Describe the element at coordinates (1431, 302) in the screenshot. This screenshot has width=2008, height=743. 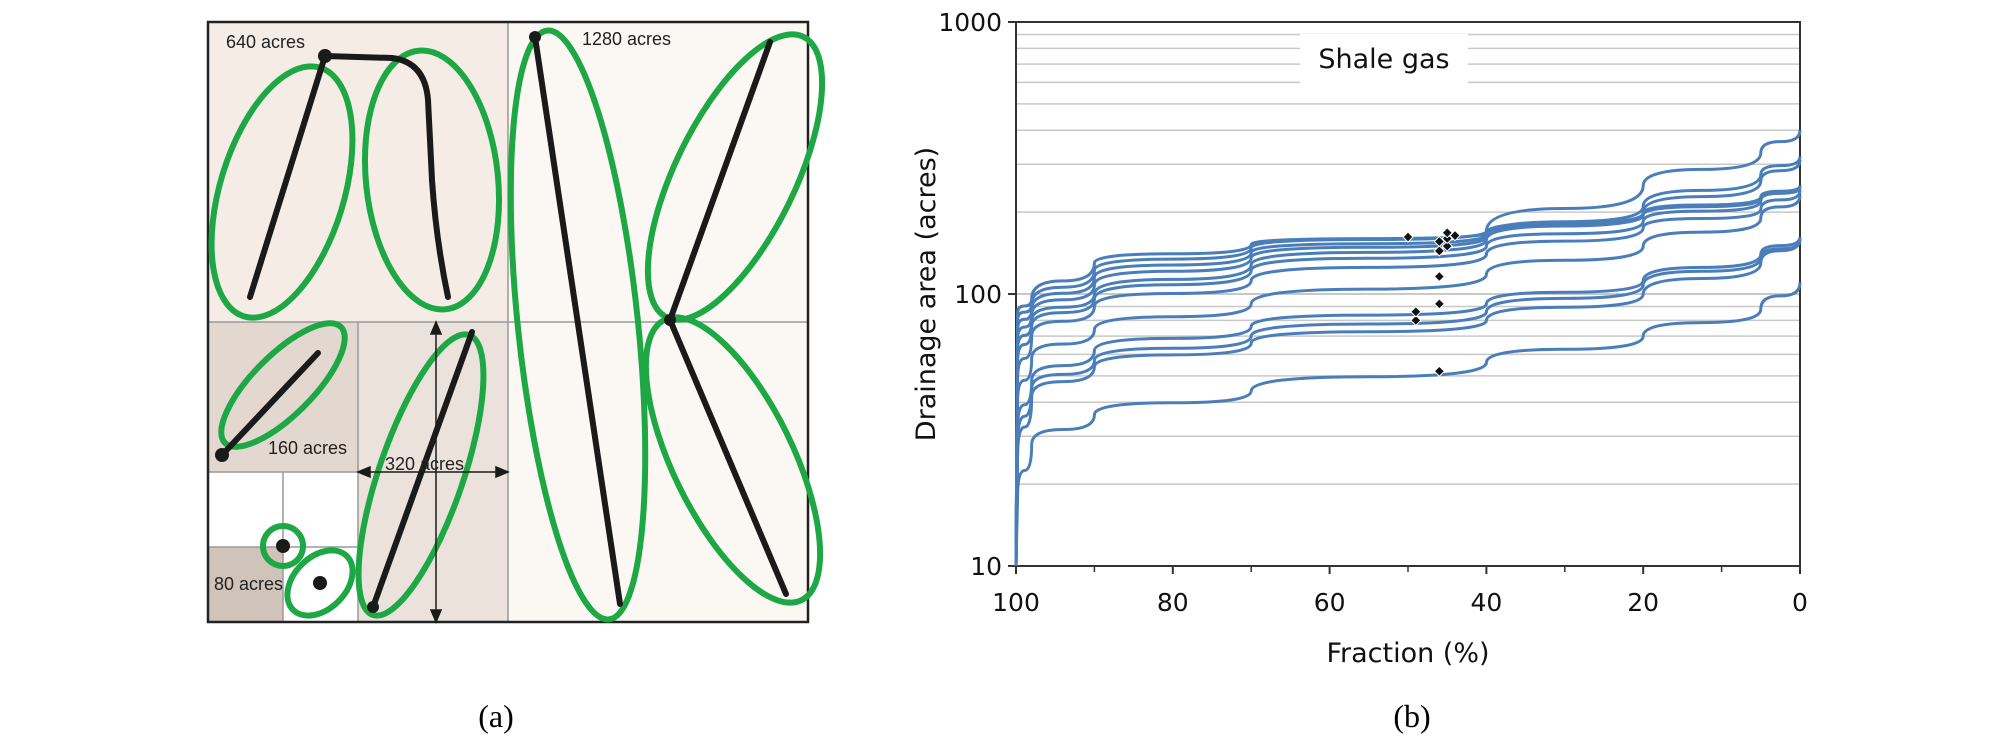
I see `series-markers` at that location.